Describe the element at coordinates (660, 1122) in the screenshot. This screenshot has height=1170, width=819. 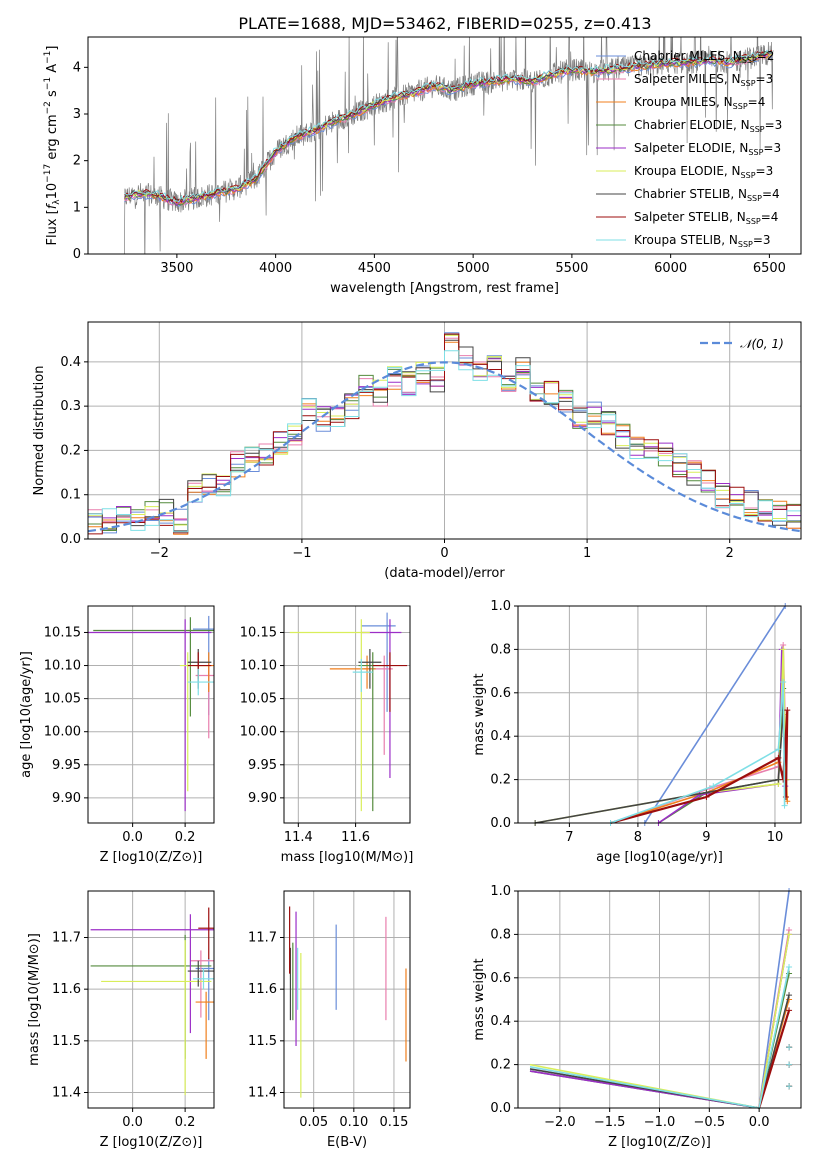
I see `x-tick-label: −1.0` at that location.